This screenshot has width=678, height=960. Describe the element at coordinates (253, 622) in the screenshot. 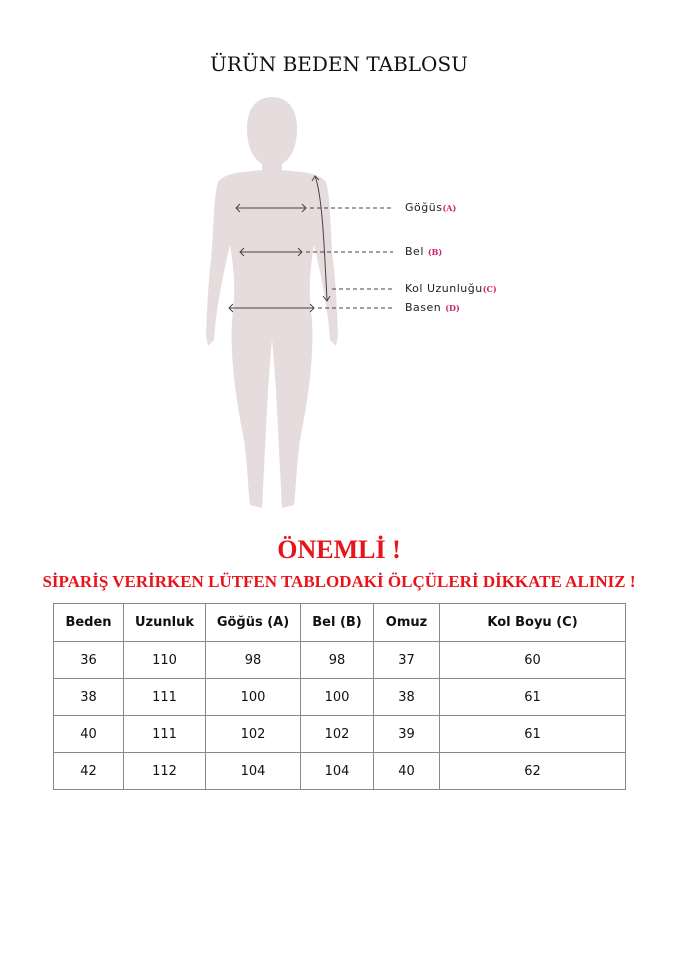

I see `column-header: Göğüs (A)` at that location.